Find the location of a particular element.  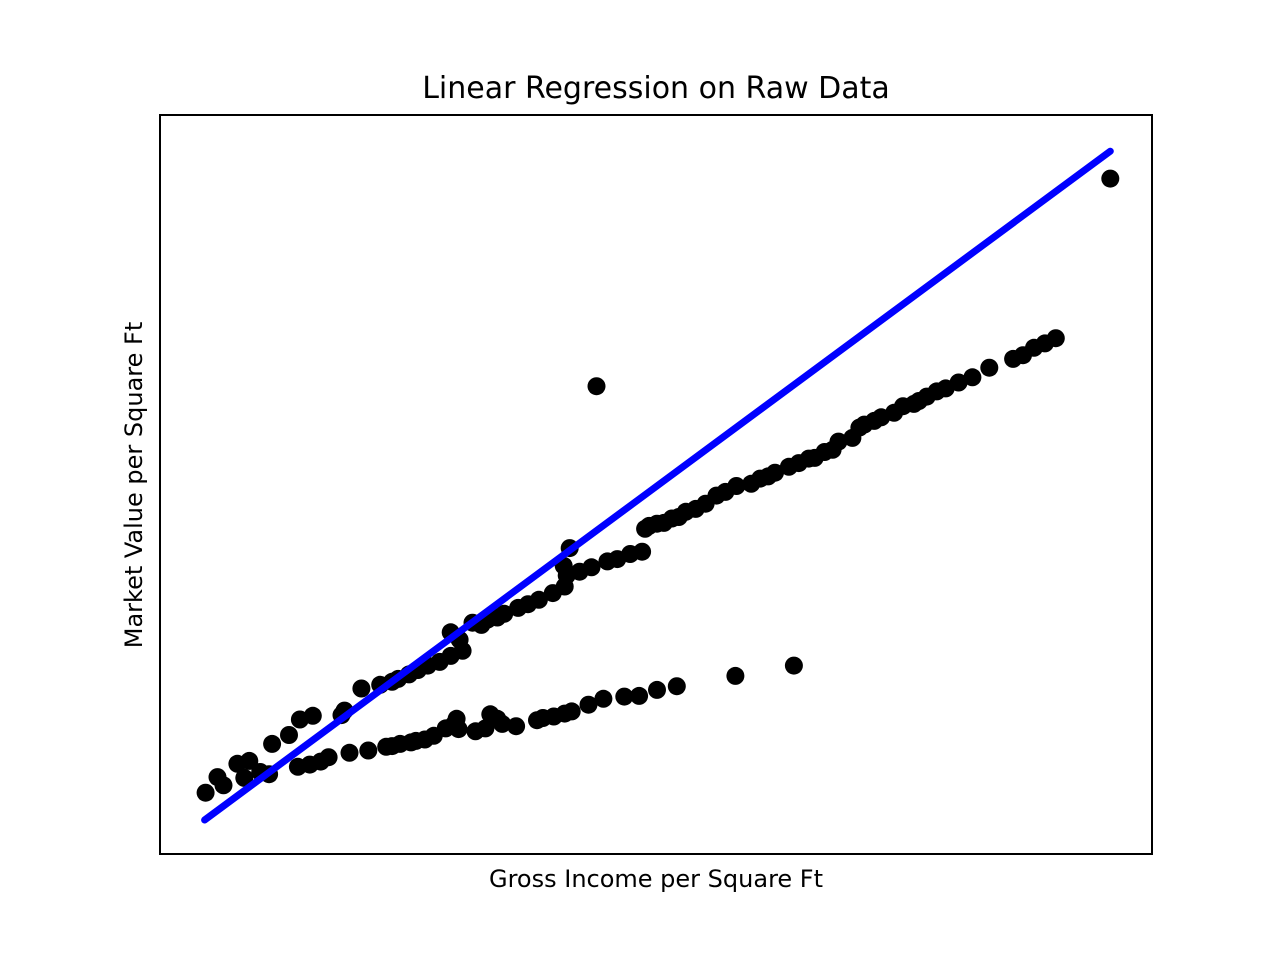

x-axis-label: Gross Income per Square Ft is located at coordinates (656, 879).